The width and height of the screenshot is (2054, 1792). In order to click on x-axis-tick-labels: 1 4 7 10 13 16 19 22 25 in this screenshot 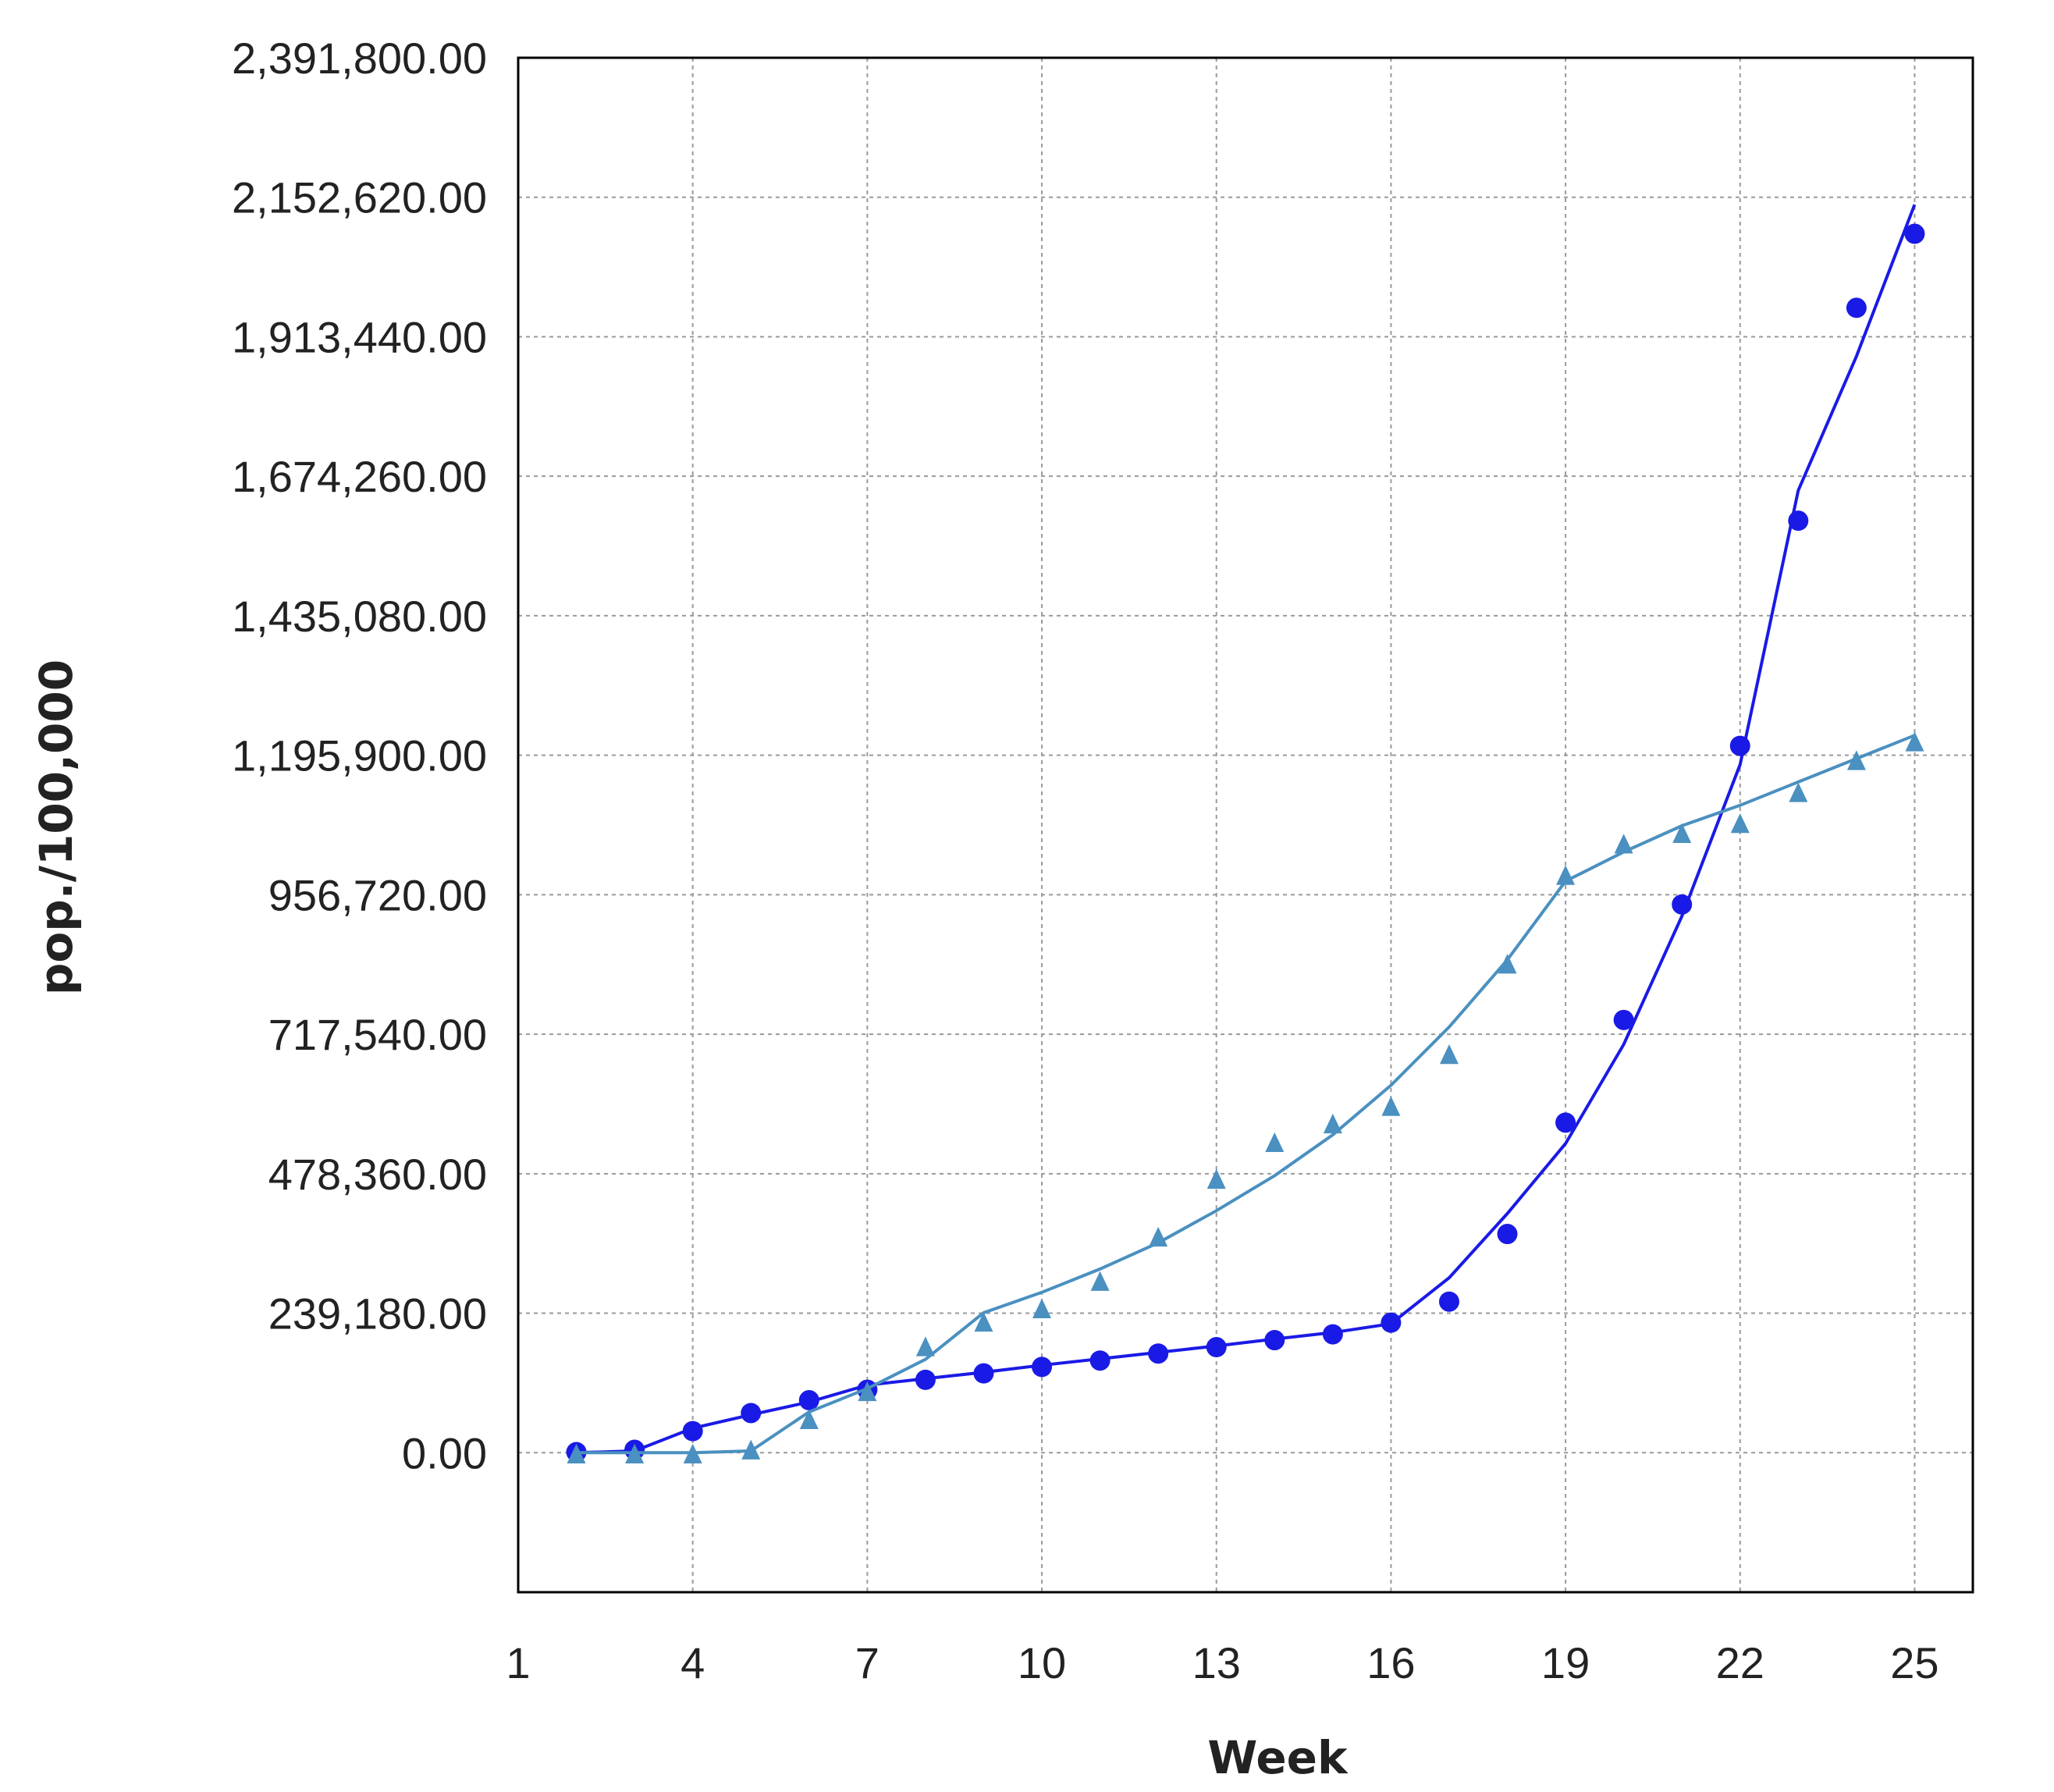, I will do `click(1222, 1662)`.